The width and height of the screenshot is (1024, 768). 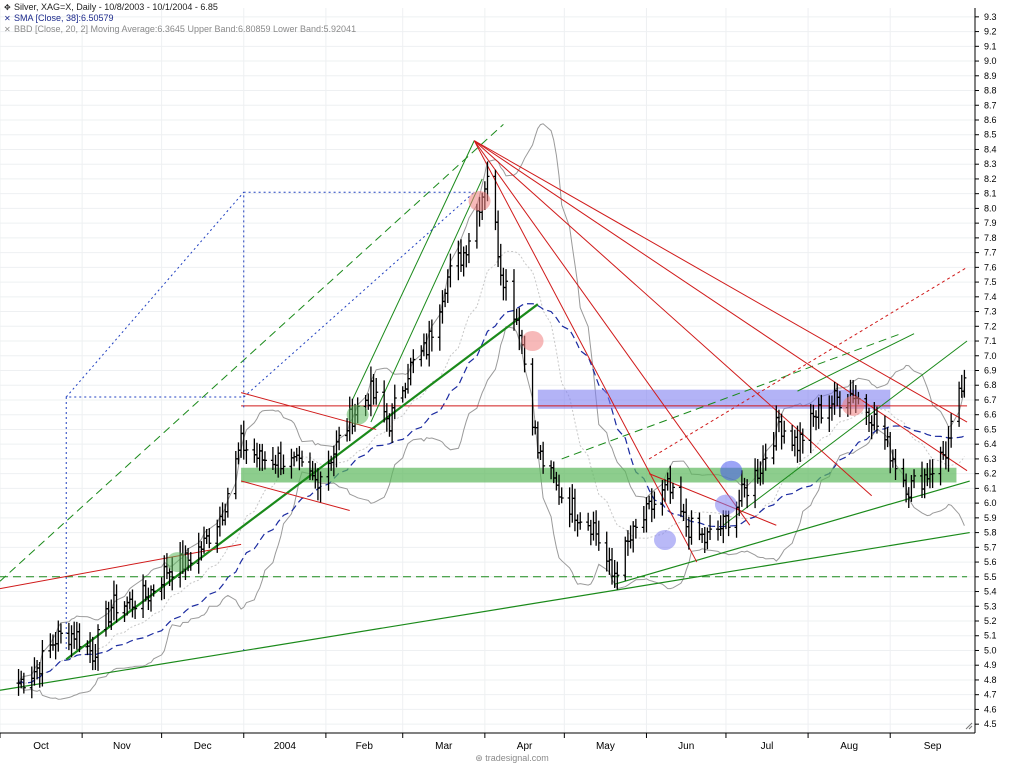 What do you see at coordinates (990, 444) in the screenshot?
I see `y-tick-label: 6.4` at bounding box center [990, 444].